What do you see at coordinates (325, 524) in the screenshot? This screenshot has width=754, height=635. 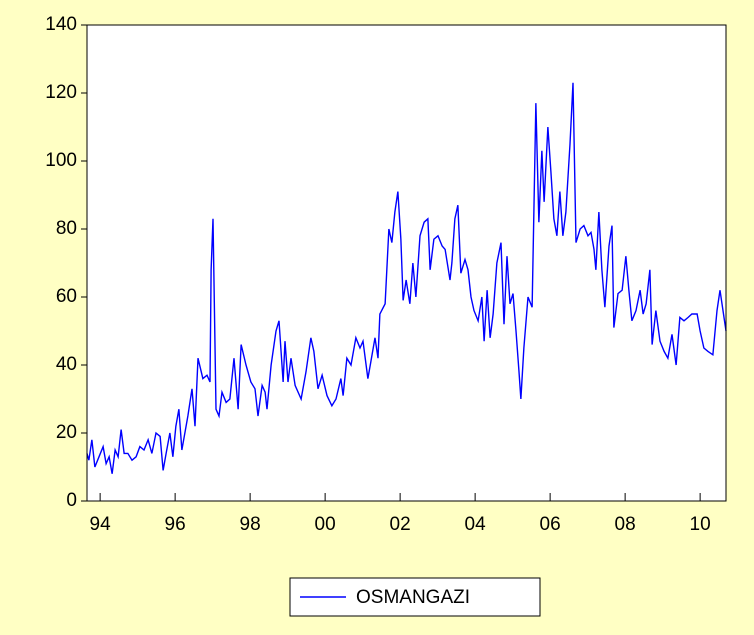 I see `x-tick-label: 00` at bounding box center [325, 524].